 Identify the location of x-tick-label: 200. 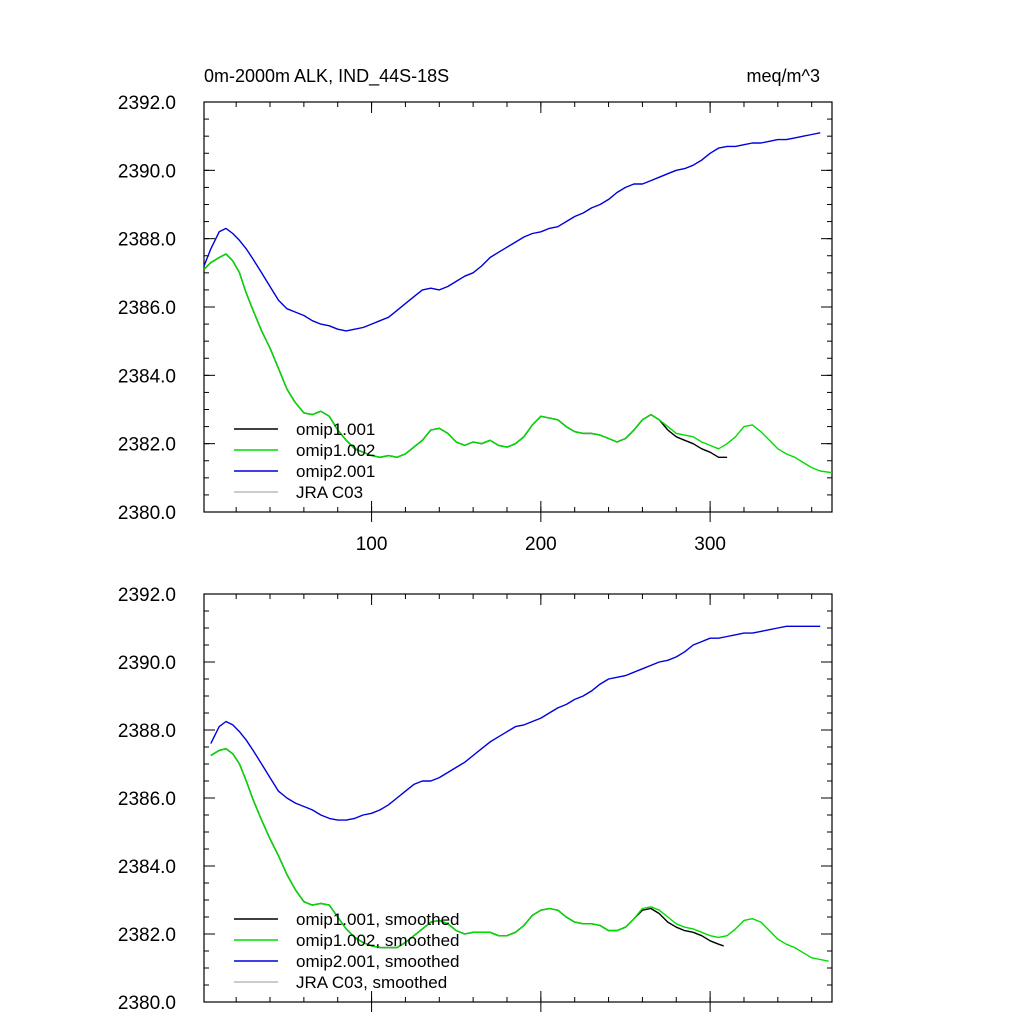
(541, 544).